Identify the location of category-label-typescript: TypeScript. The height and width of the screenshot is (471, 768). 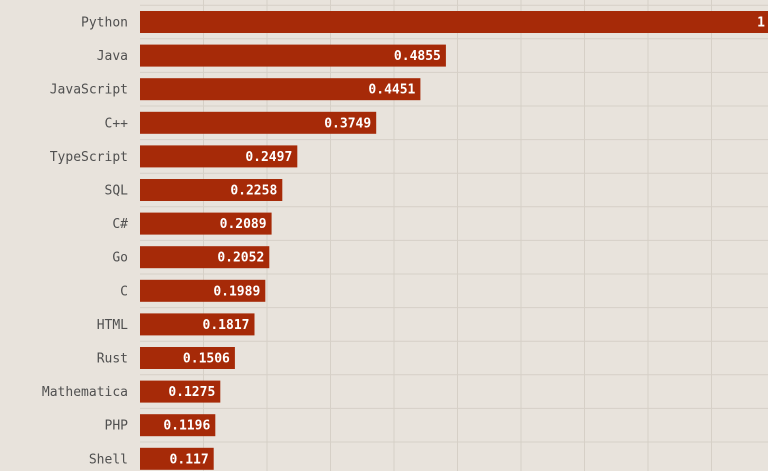
(89, 157).